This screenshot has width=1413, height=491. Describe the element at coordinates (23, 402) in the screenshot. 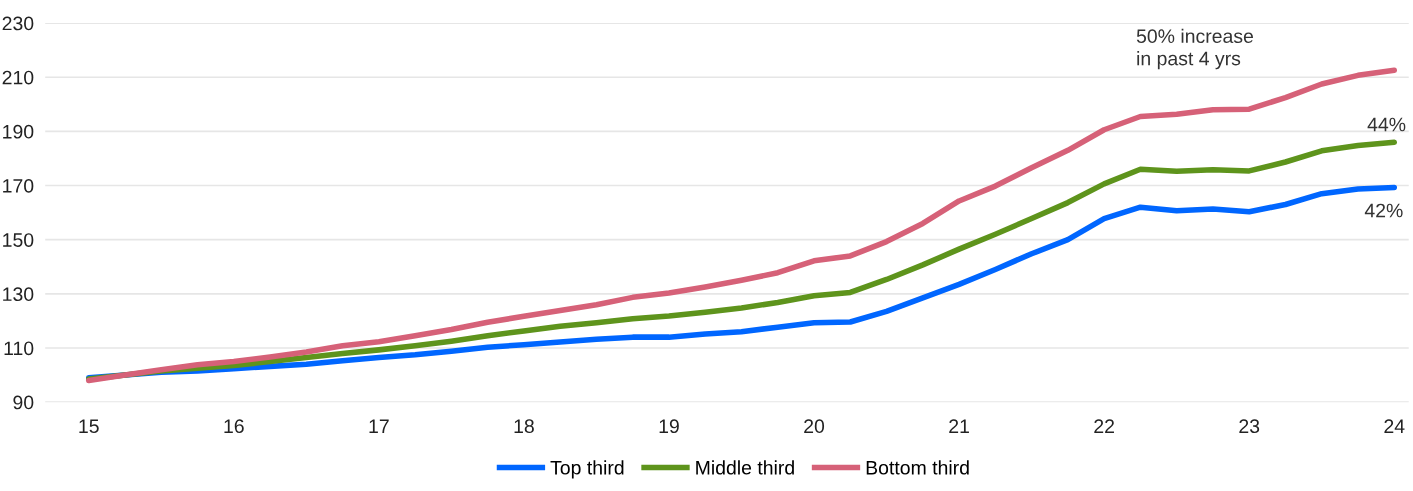

I see `y-tick-label: 90` at that location.